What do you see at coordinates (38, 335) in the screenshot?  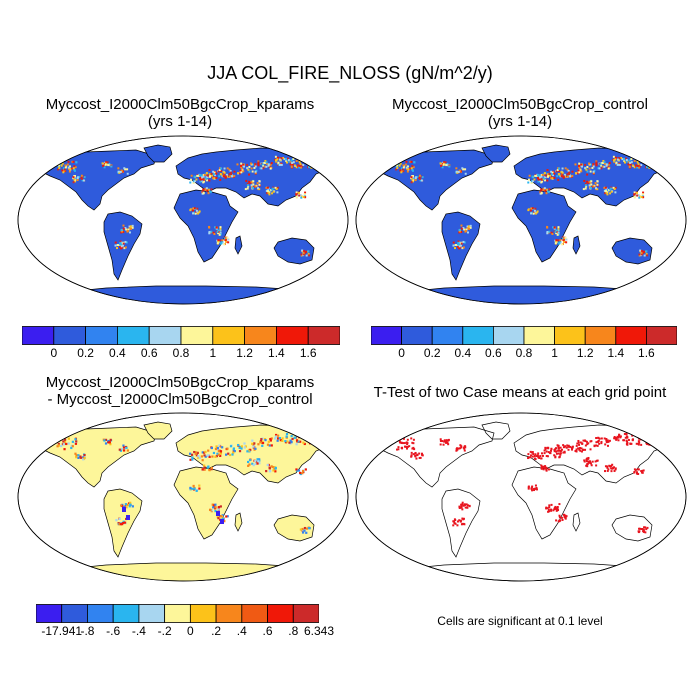 I see `colorbar-kparams-swatch` at bounding box center [38, 335].